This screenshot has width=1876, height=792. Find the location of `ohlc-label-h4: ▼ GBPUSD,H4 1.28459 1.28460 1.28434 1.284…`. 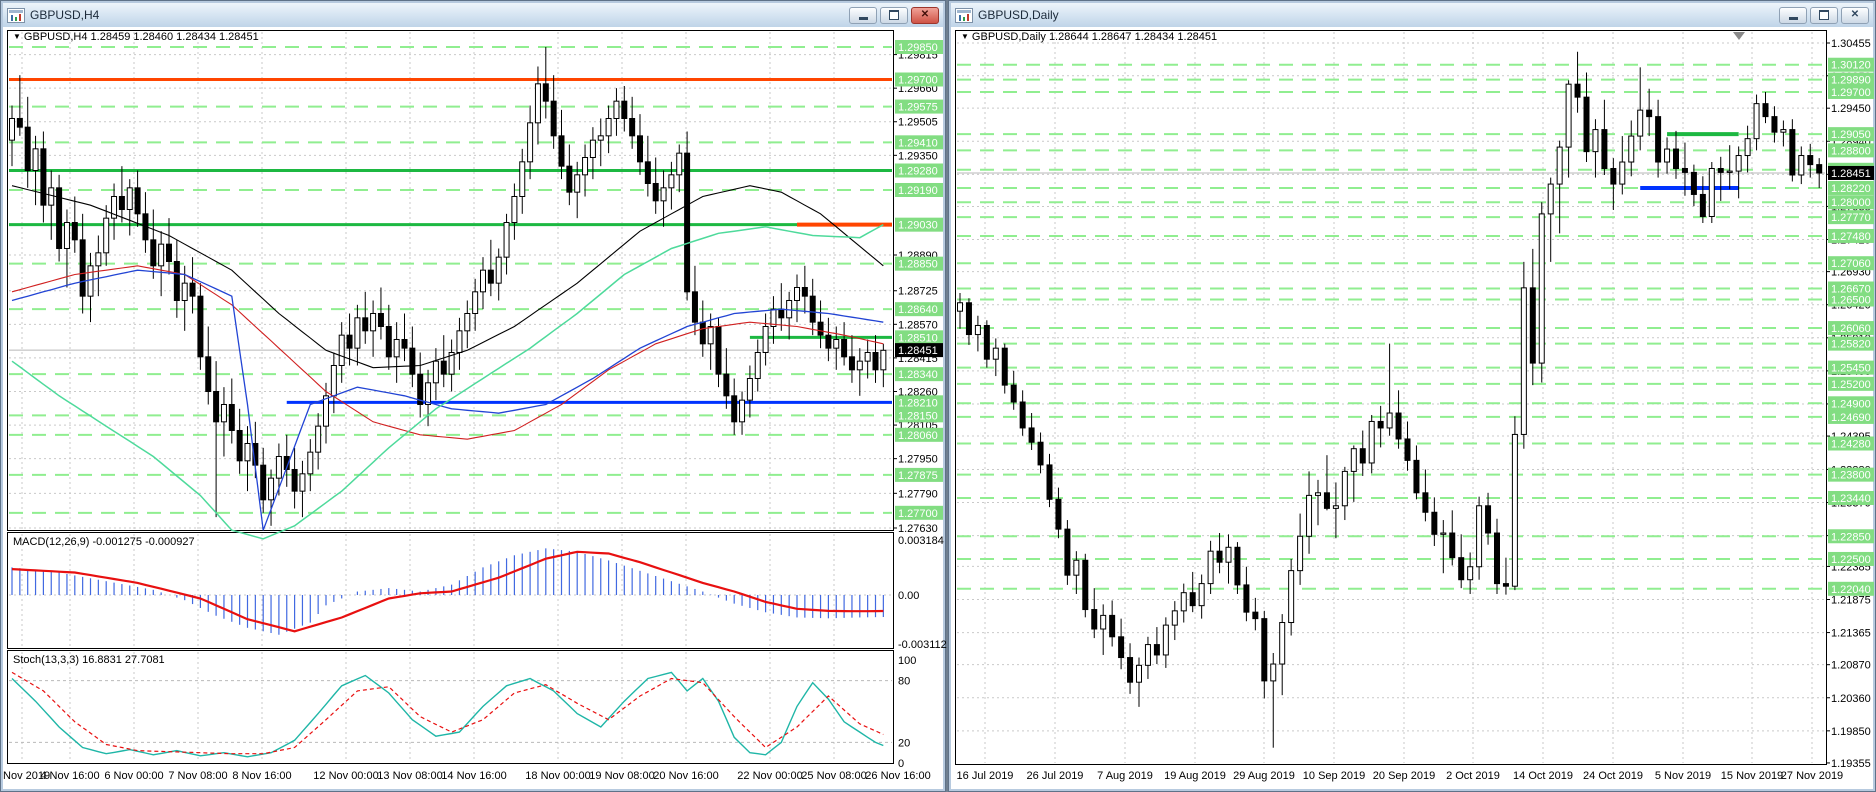

ohlc-label-h4: ▼ GBPUSD,H4 1.28459 1.28460 1.28434 1.284… is located at coordinates (136, 37).